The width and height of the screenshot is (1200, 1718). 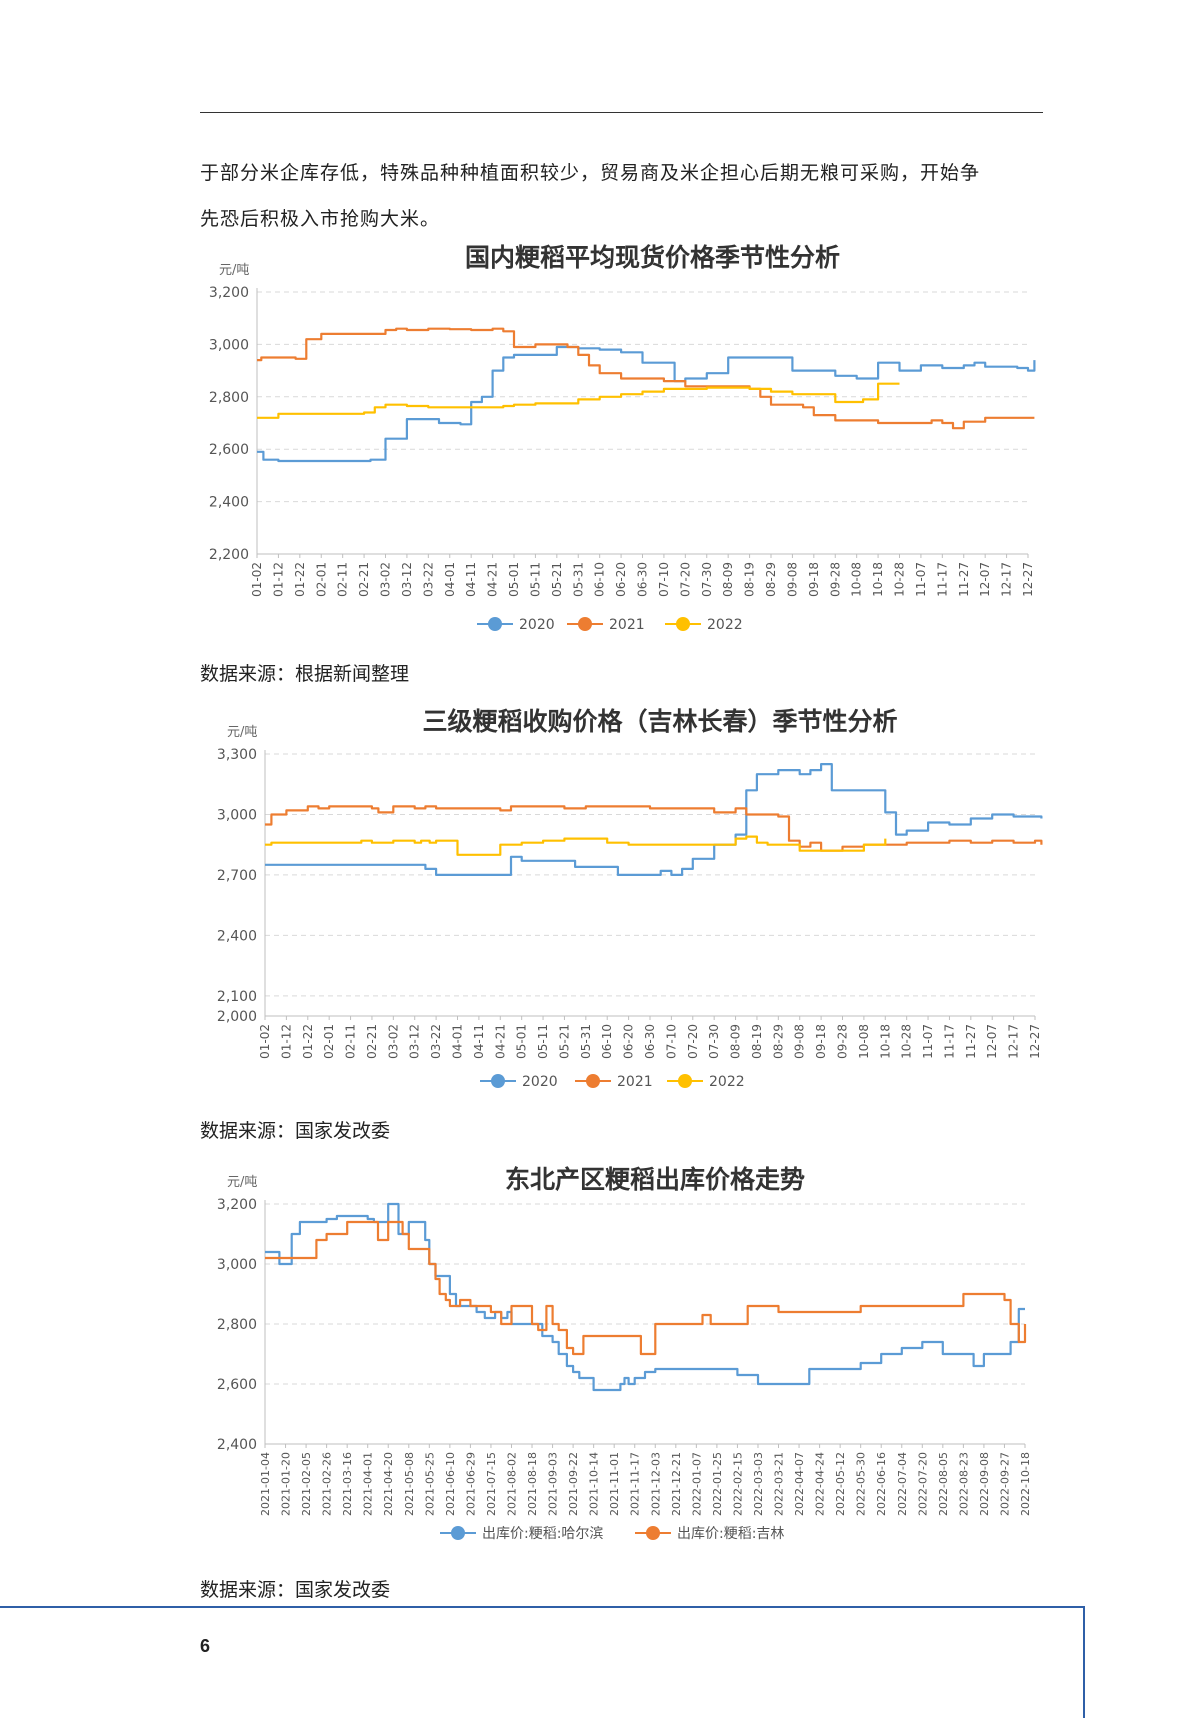 I want to click on x-tick-label: 04-11, so click(x=471, y=579).